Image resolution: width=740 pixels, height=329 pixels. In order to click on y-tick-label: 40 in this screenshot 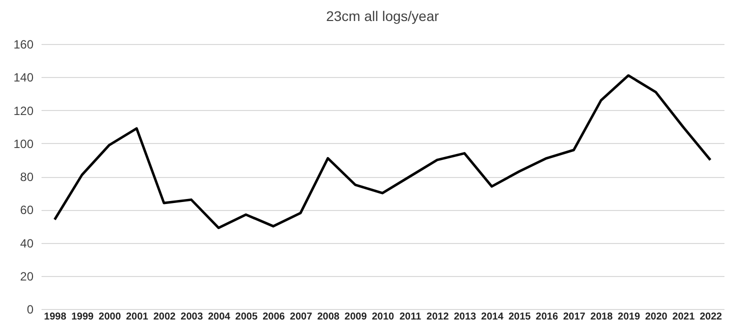, I will do `click(27, 243)`.